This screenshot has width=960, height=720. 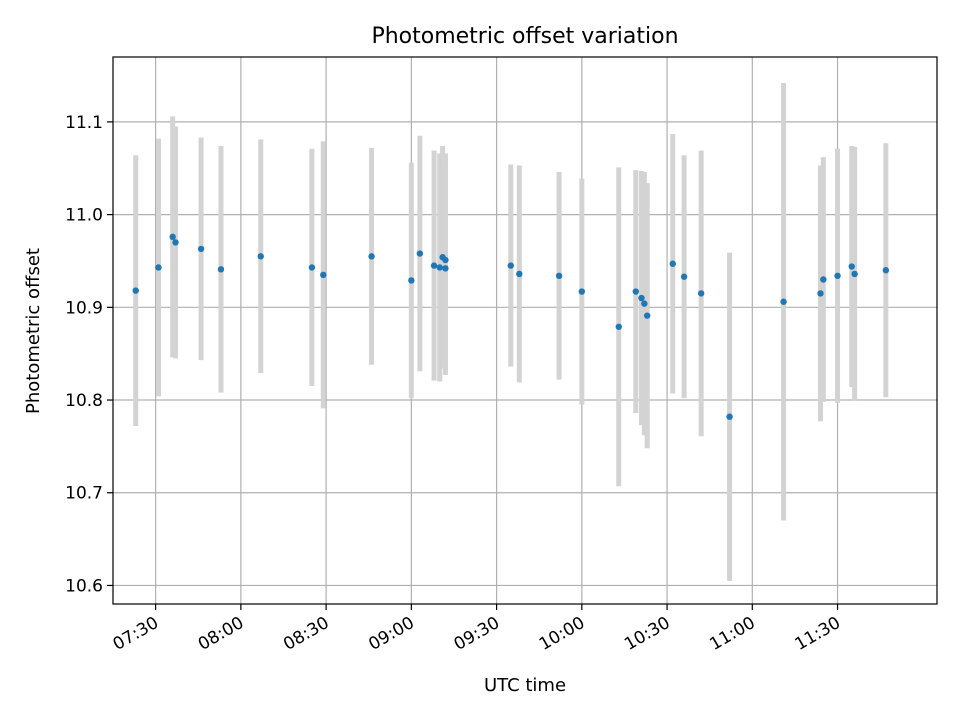 What do you see at coordinates (477, 634) in the screenshot?
I see `x-tick-label: 09:30` at bounding box center [477, 634].